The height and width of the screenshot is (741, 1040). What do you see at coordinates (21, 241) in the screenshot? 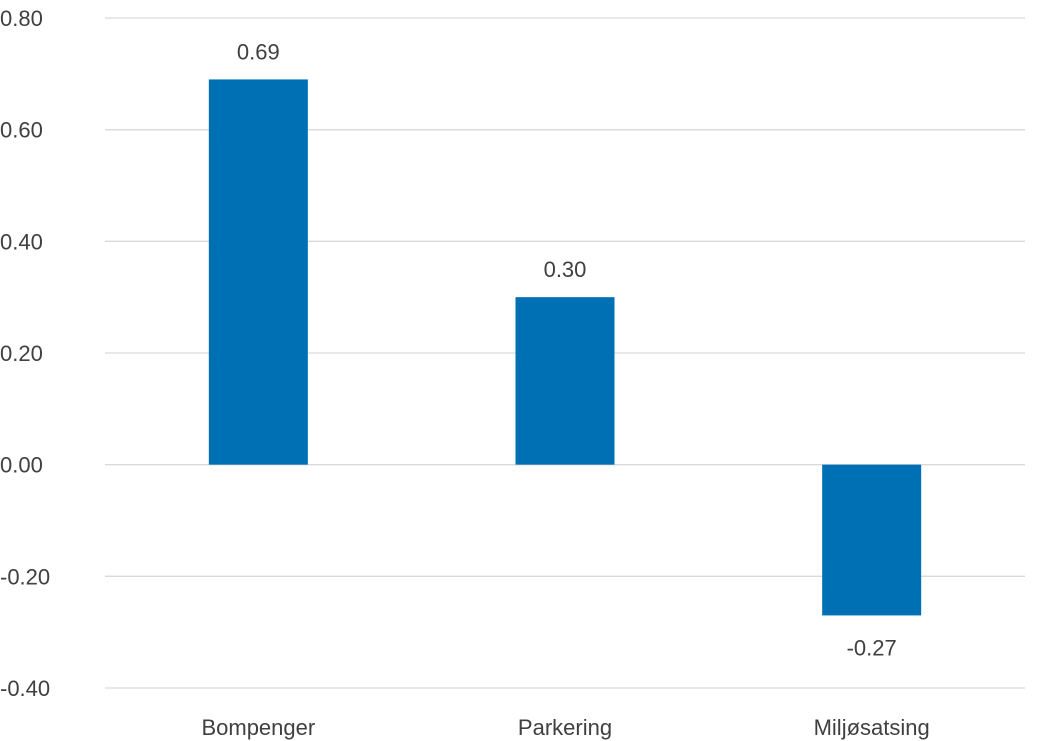
I see `y-tick-label: 0.40` at bounding box center [21, 241].